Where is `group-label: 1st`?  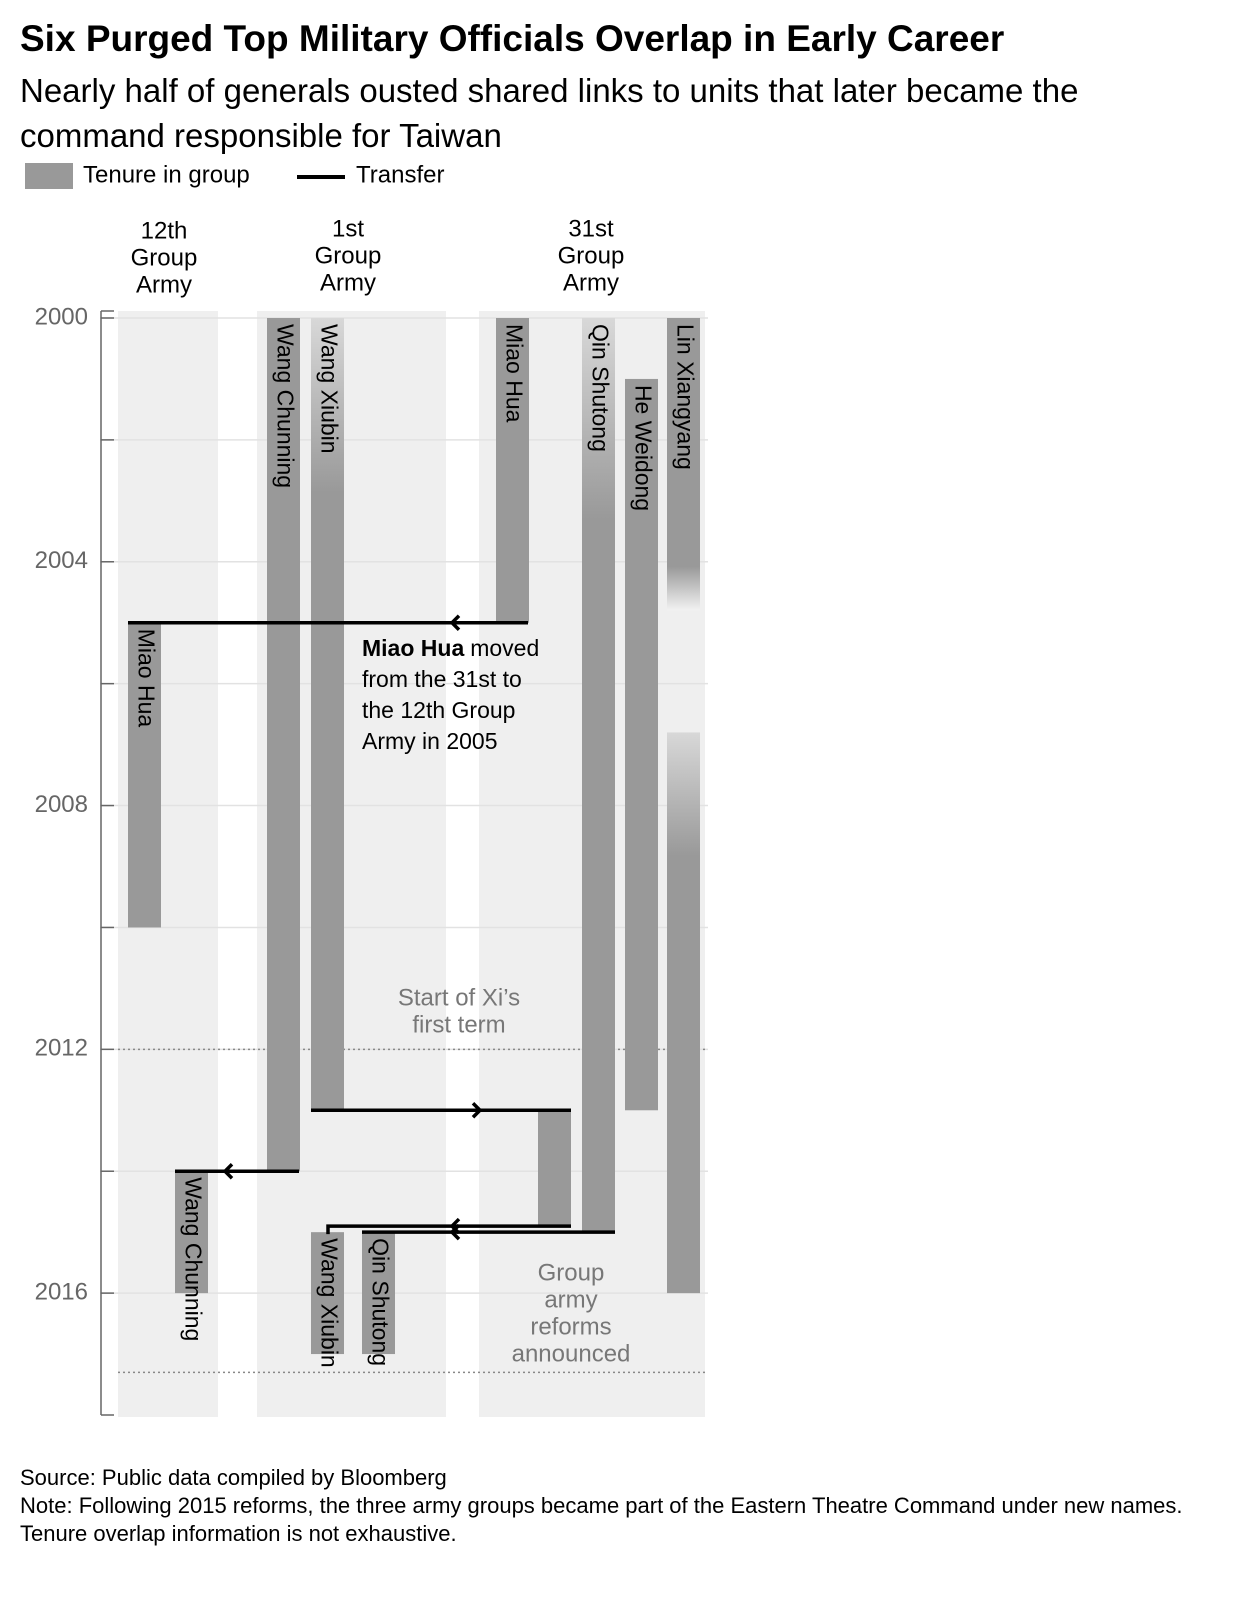 group-label: 1st is located at coordinates (348, 228).